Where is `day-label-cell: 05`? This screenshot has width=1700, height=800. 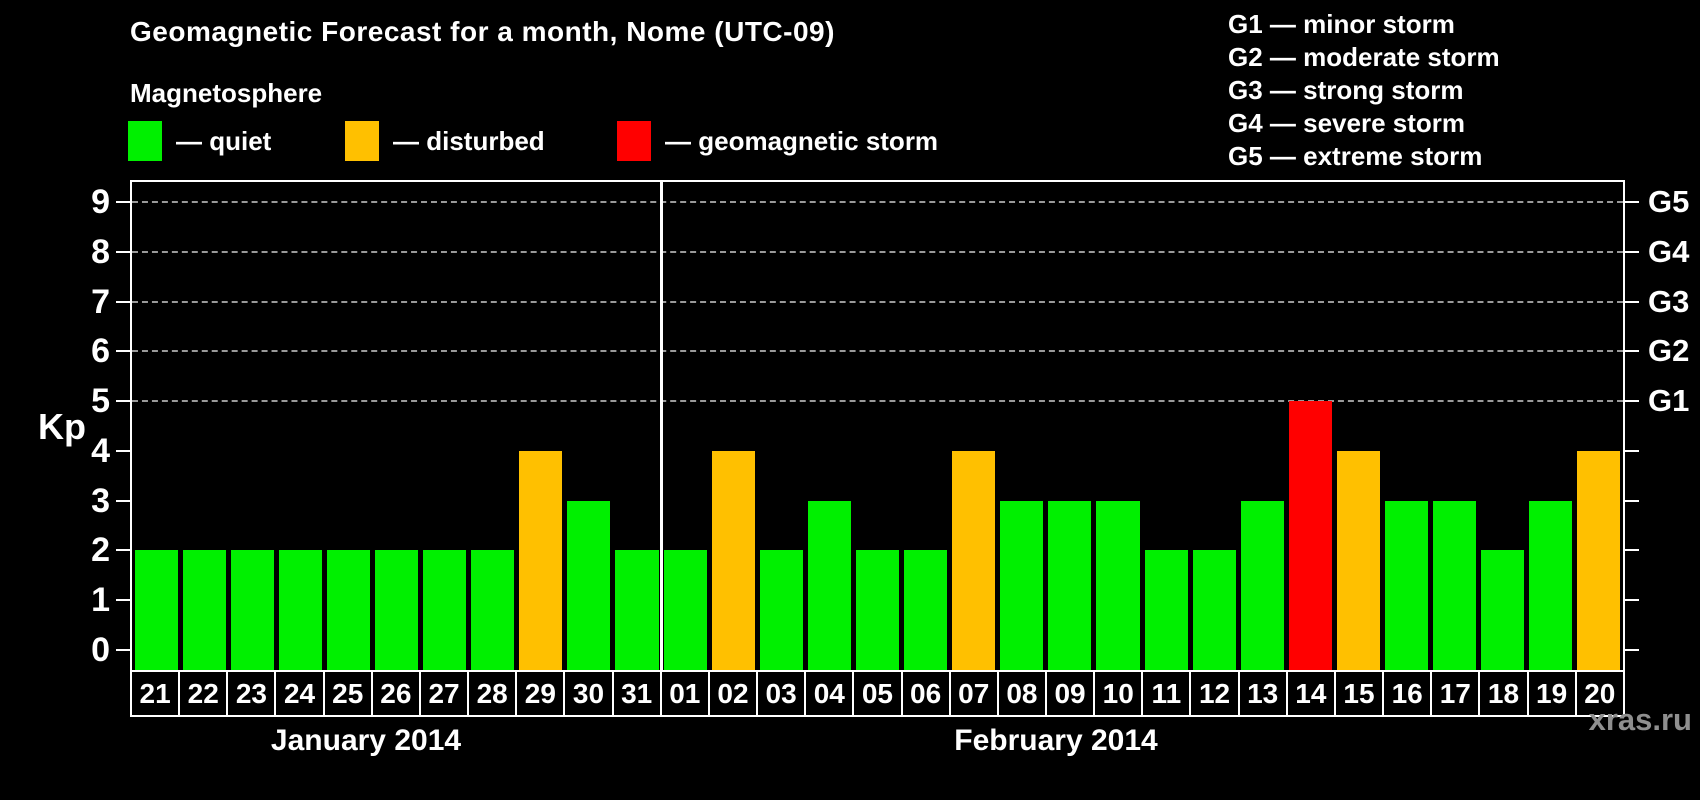
day-label-cell: 05 is located at coordinates (878, 693).